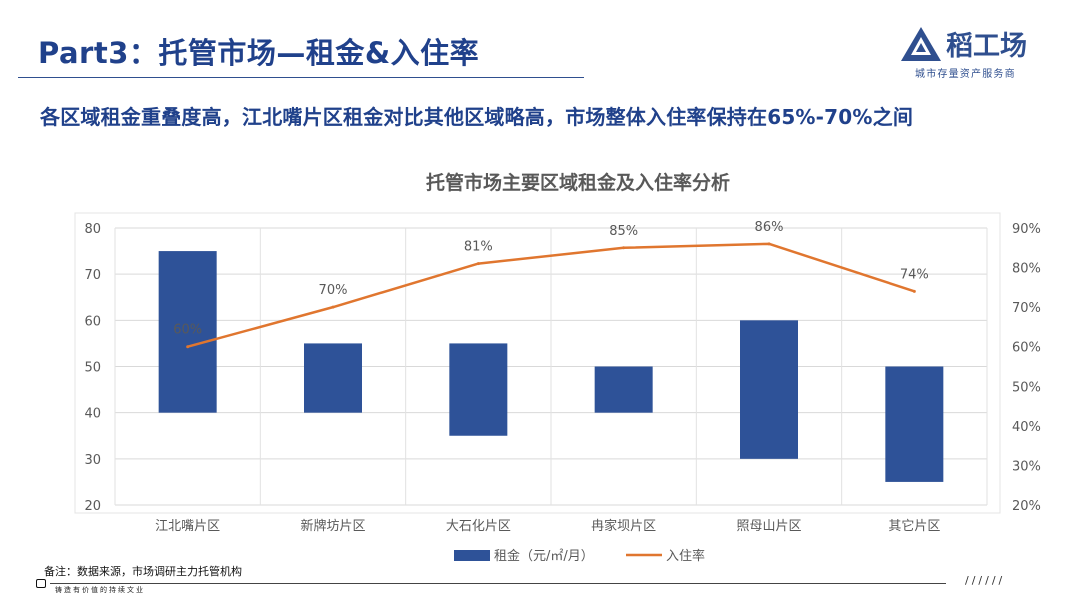  I want to click on y-left-tick-label: 30, so click(92, 460).